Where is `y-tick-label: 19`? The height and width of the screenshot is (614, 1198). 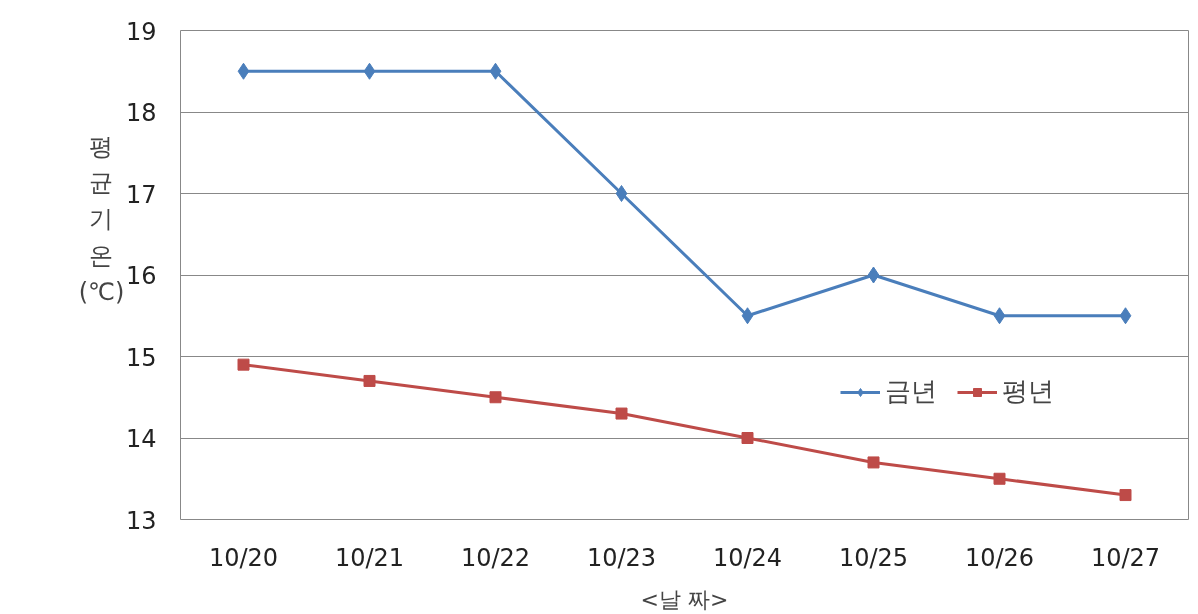 y-tick-label: 19 is located at coordinates (141, 31).